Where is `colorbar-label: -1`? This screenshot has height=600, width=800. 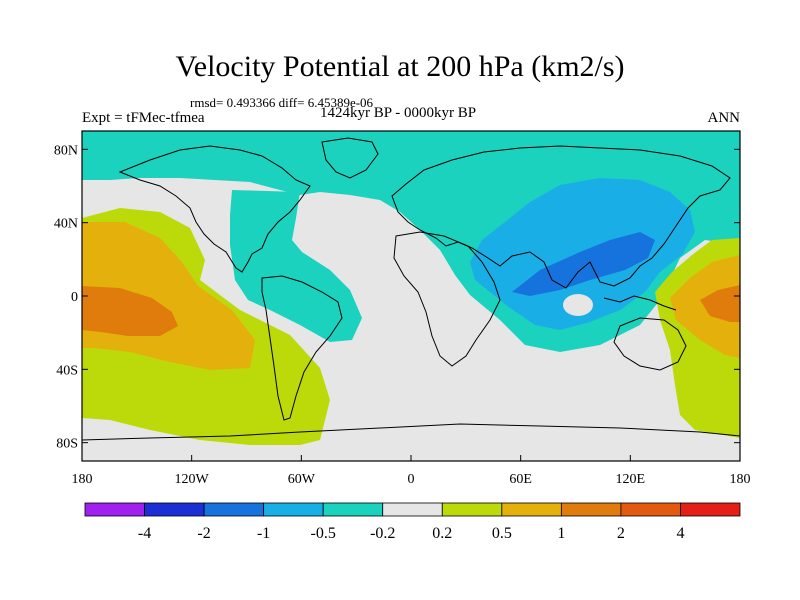 colorbar-label: -1 is located at coordinates (263, 533).